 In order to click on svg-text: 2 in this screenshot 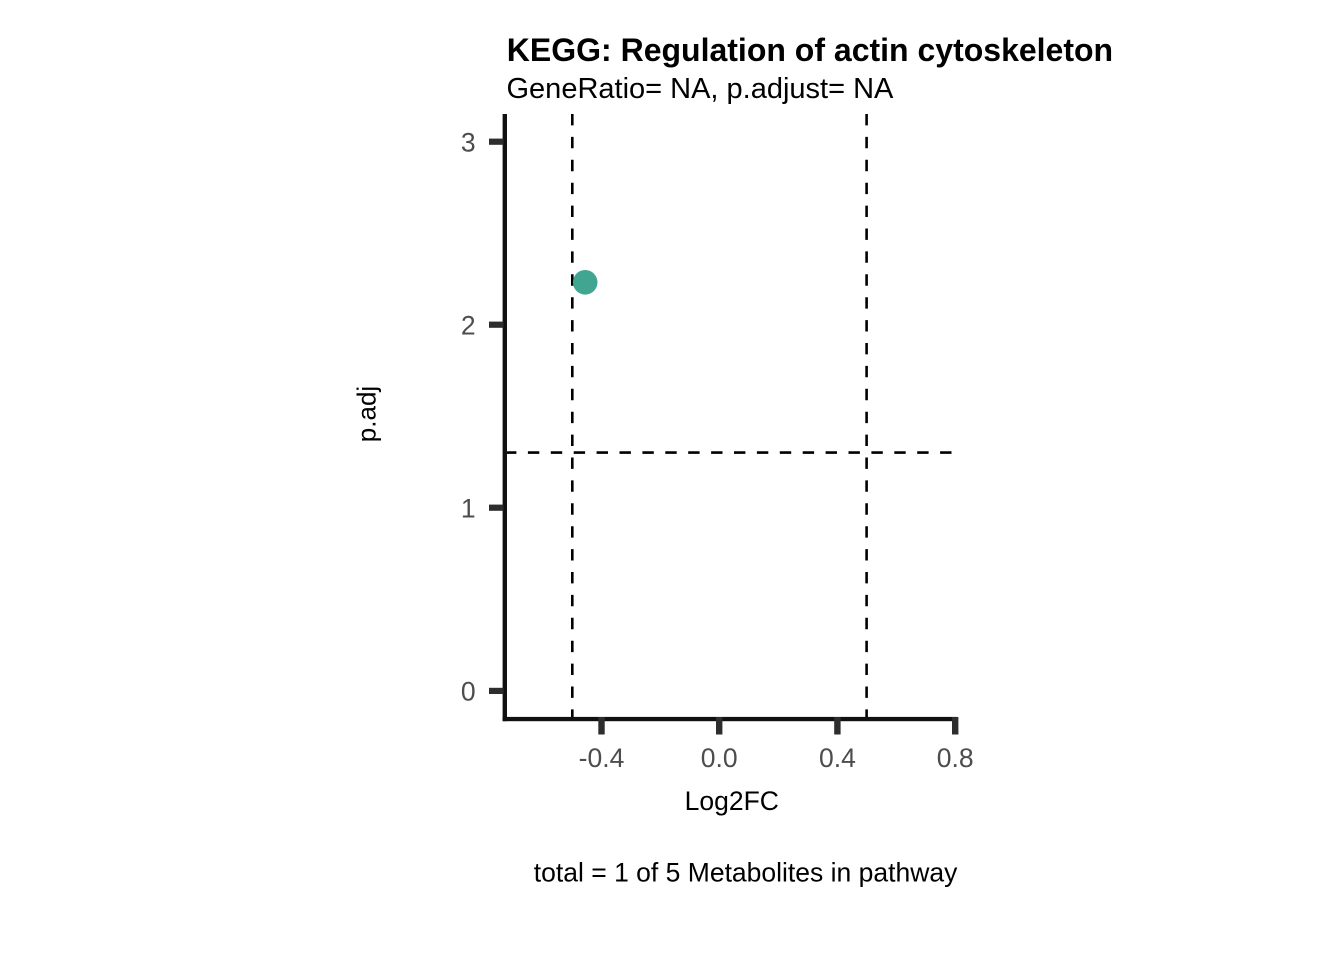, I will do `click(468, 325)`.